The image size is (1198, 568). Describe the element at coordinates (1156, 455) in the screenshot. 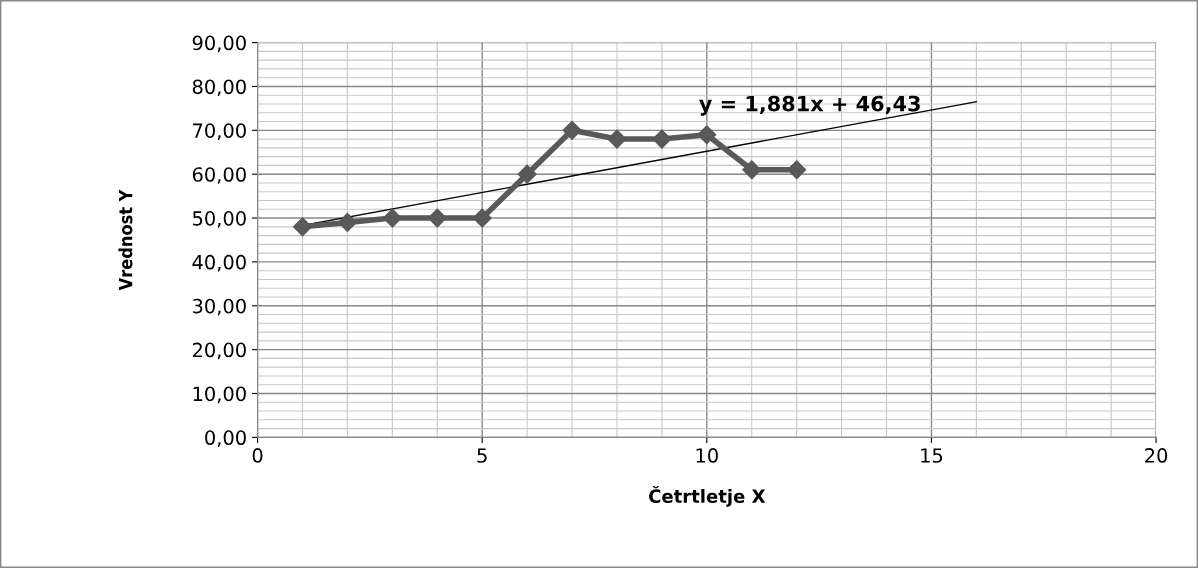

I see `x-tick-label: 20` at that location.